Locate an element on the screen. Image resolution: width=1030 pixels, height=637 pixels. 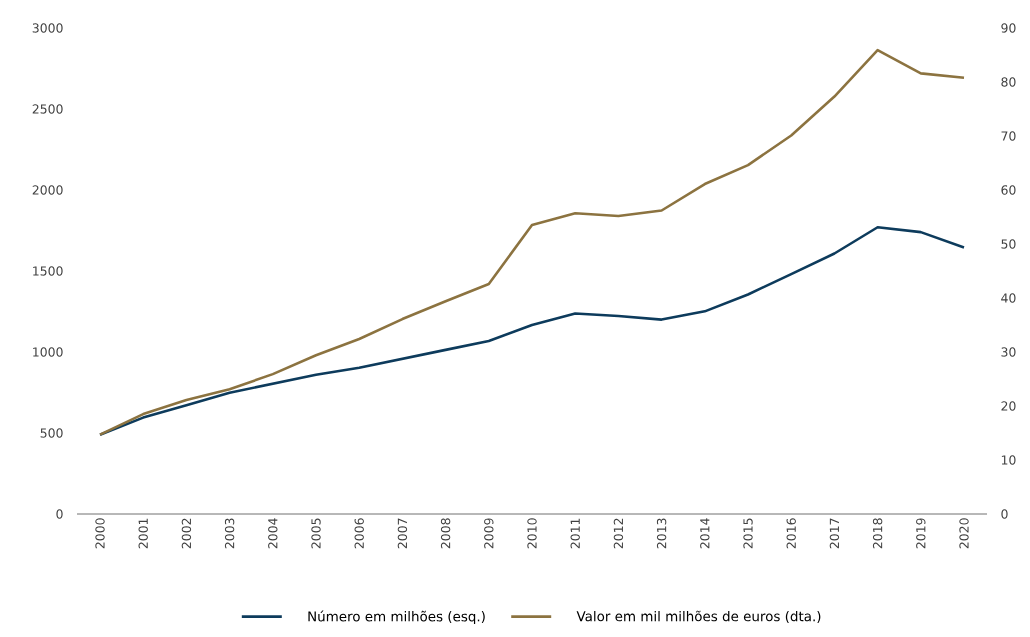
y2-tick-label: 80 is located at coordinates (1008, 82).